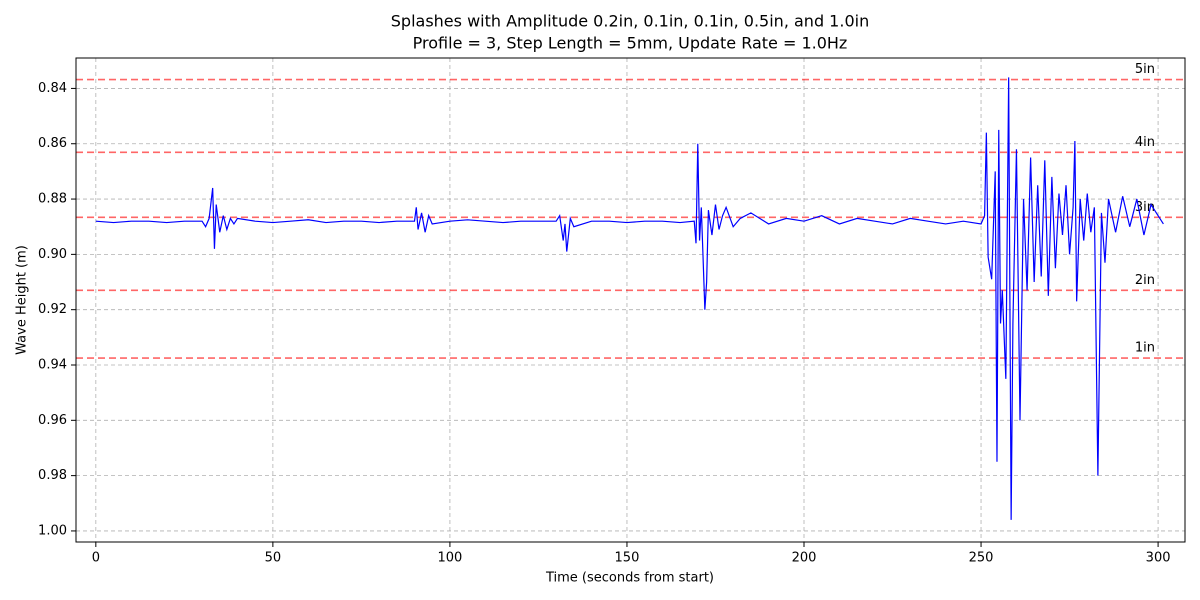 The image size is (1200, 600). What do you see at coordinates (804, 558) in the screenshot?
I see `x-tick-label: 200` at bounding box center [804, 558].